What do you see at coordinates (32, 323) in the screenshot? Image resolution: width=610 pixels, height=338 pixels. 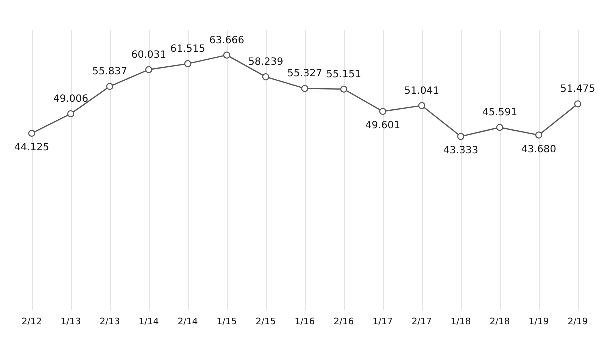 I see `x-tick-label: 2/12` at bounding box center [32, 323].